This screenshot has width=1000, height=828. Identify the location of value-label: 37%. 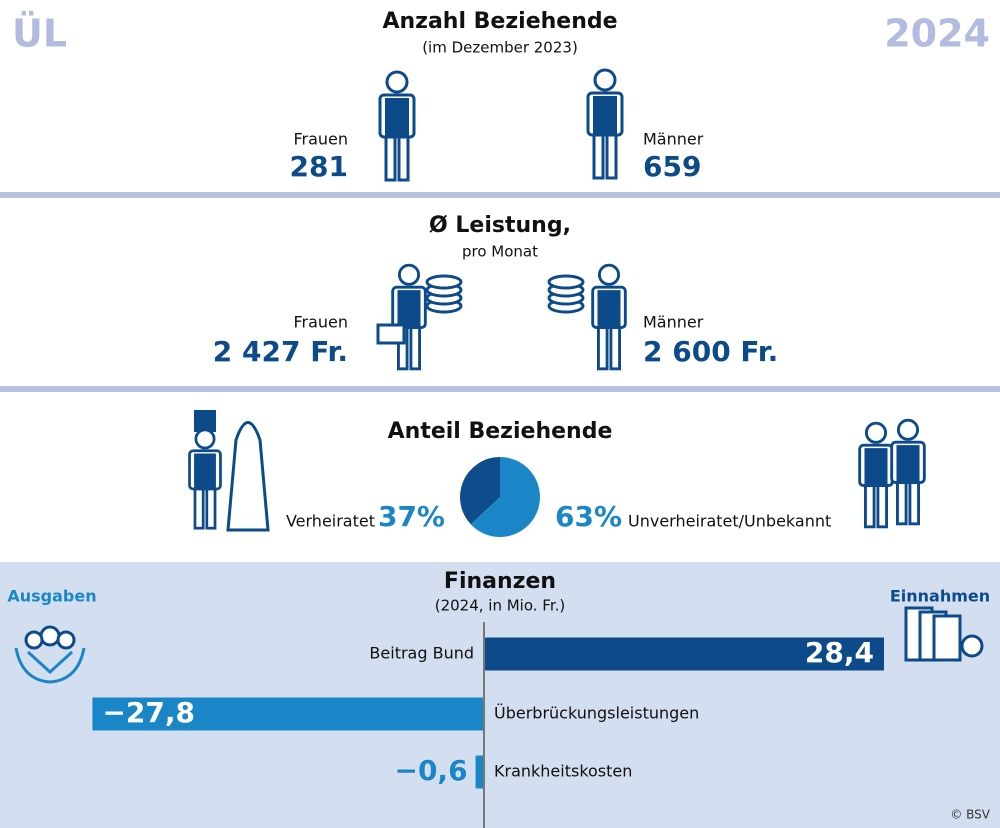
(411, 516).